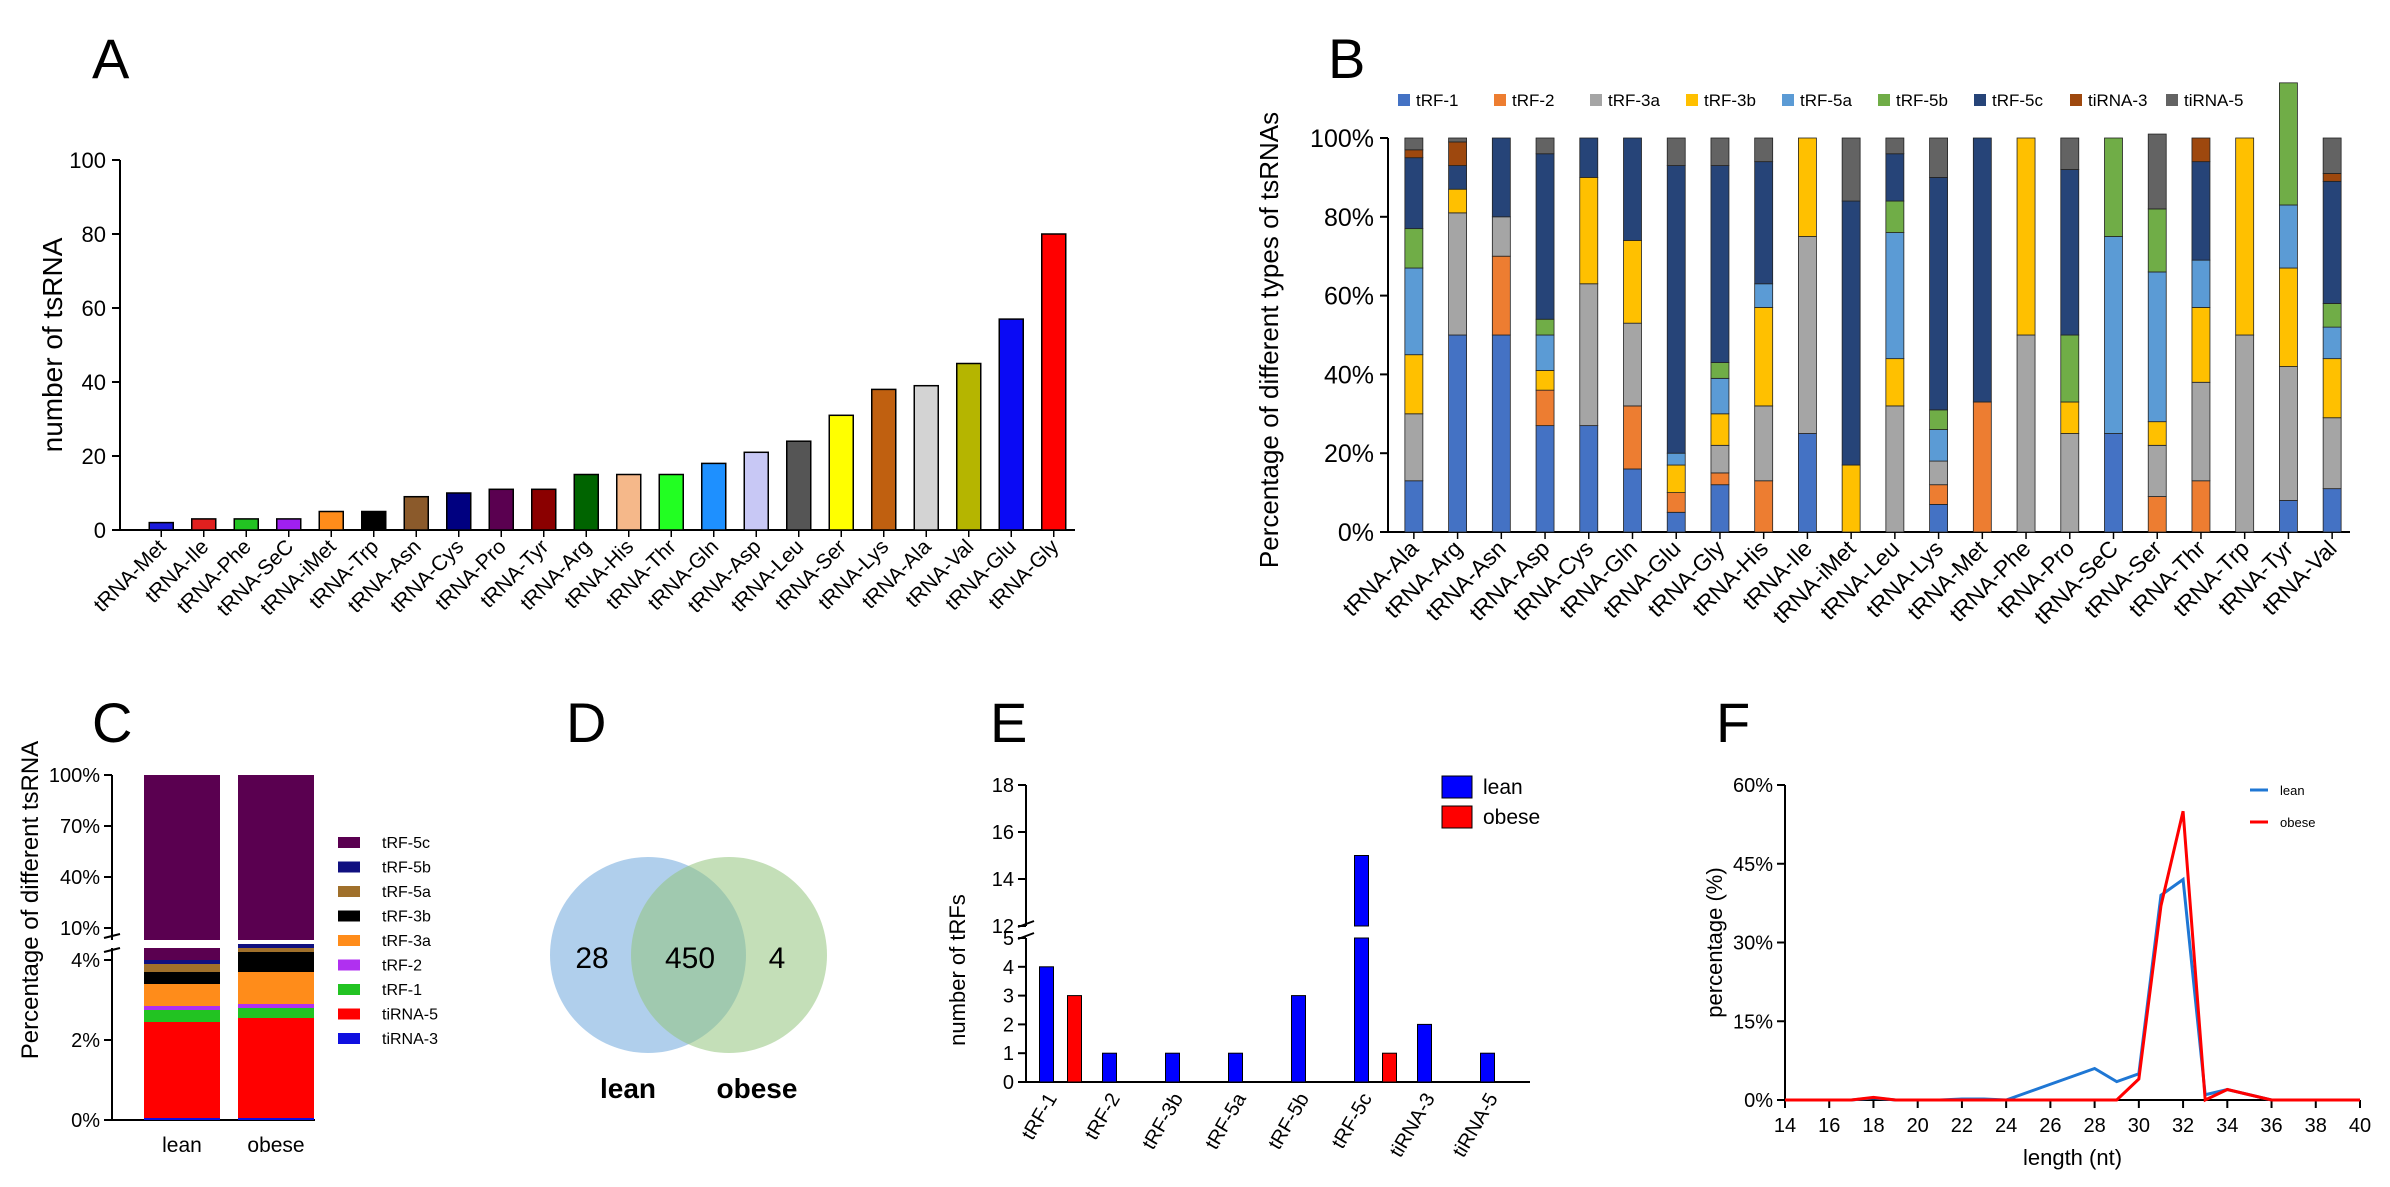 This screenshot has width=2390, height=1187. I want to click on panel-label-f: F, so click(1733, 722).